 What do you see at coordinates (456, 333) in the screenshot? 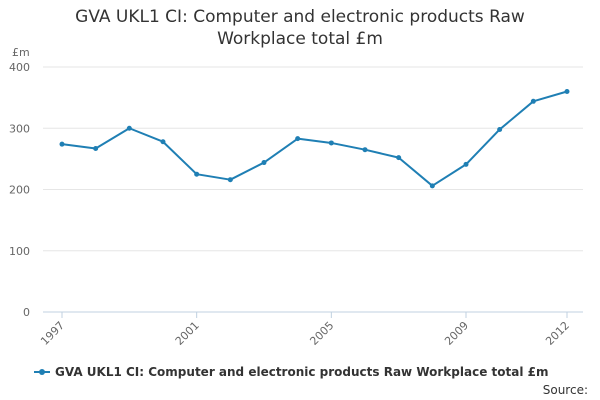
I see `x-tick-label: 2009` at bounding box center [456, 333].